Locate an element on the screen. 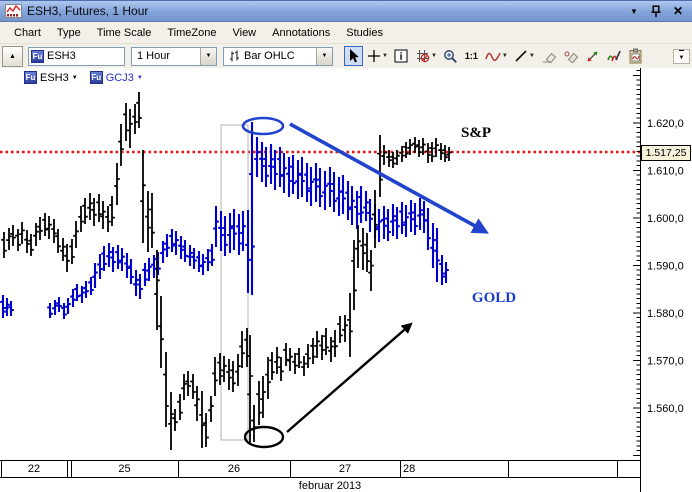  zoom-tool is located at coordinates (450, 56).